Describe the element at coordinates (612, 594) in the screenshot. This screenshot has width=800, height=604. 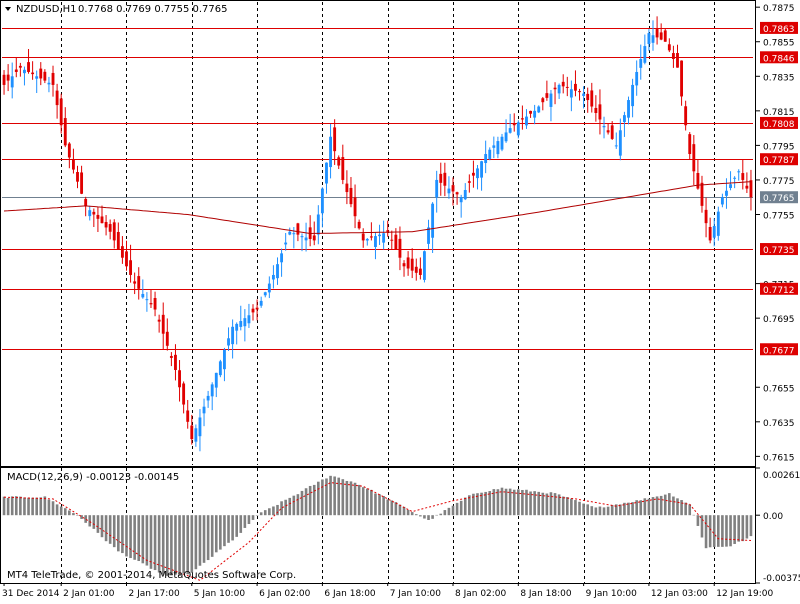
I see `time-tick-label: 9 Jan 10:00` at that location.